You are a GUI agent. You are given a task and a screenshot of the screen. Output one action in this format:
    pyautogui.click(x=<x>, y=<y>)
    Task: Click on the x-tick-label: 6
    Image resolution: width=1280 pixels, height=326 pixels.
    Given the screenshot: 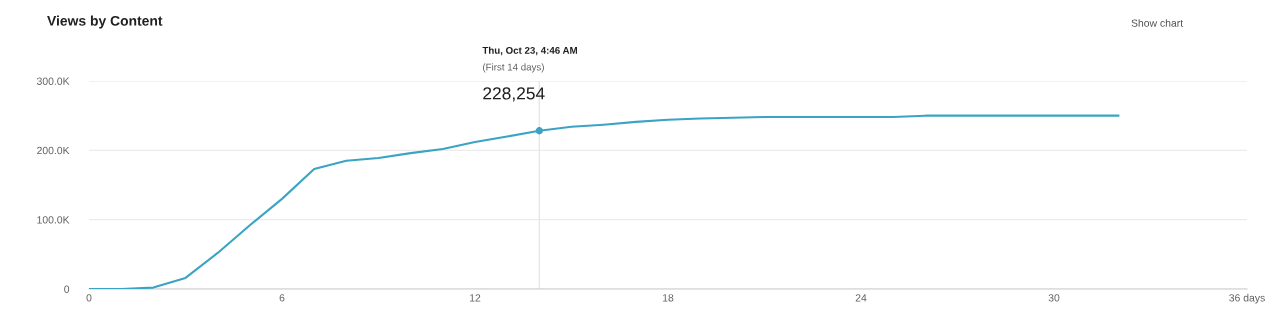 What is the action you would take?
    pyautogui.click(x=282, y=298)
    